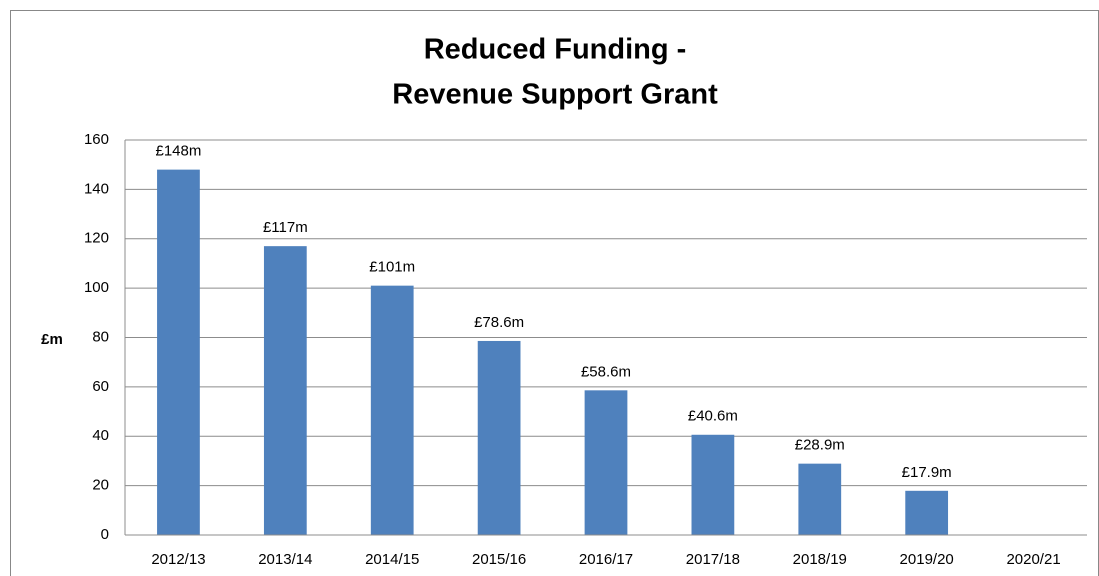 This screenshot has height=576, width=1099. I want to click on x-tick-label: 2017/18, so click(713, 559).